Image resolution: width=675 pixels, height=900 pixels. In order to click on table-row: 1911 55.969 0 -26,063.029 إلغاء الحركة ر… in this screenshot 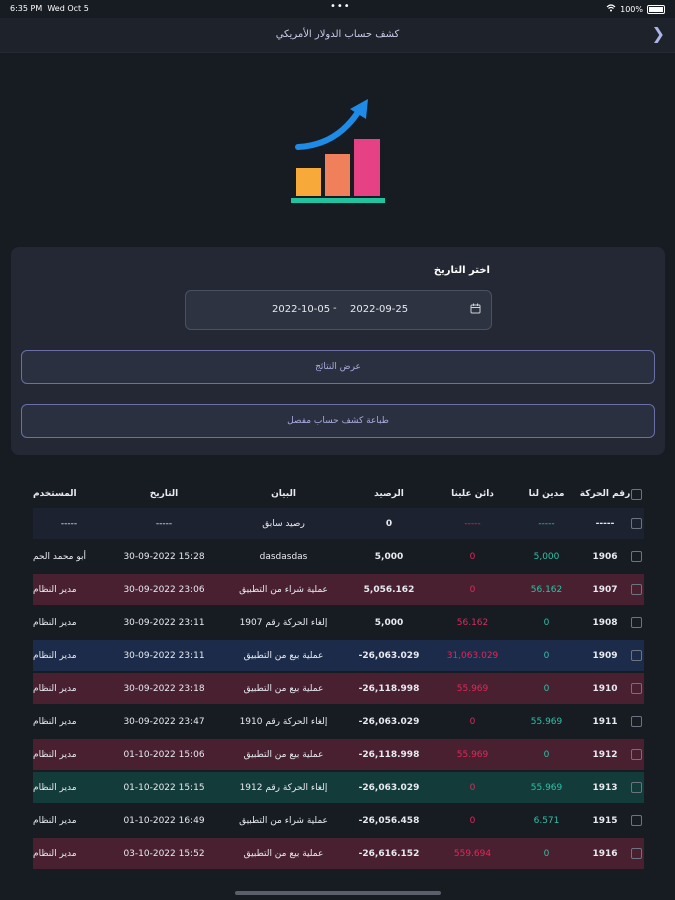, I will do `click(338, 721)`.